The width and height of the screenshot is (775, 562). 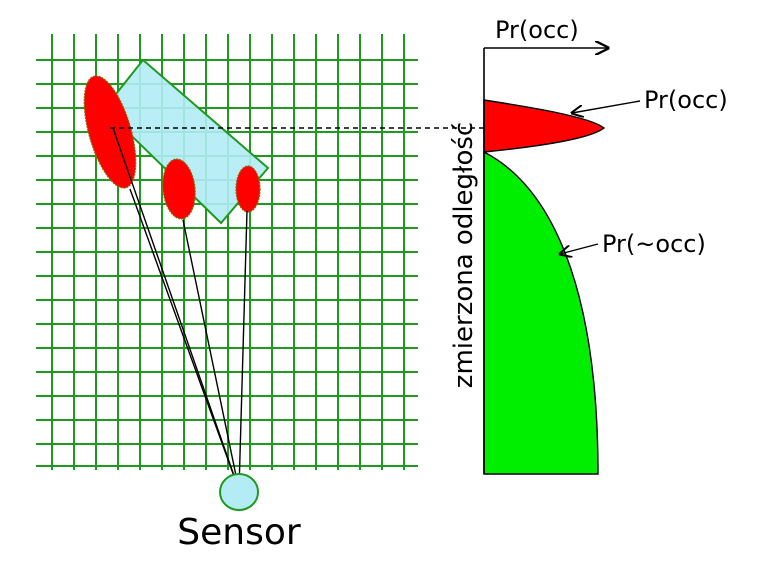 What do you see at coordinates (110, 132) in the screenshot?
I see `beam-ellipse-left` at bounding box center [110, 132].